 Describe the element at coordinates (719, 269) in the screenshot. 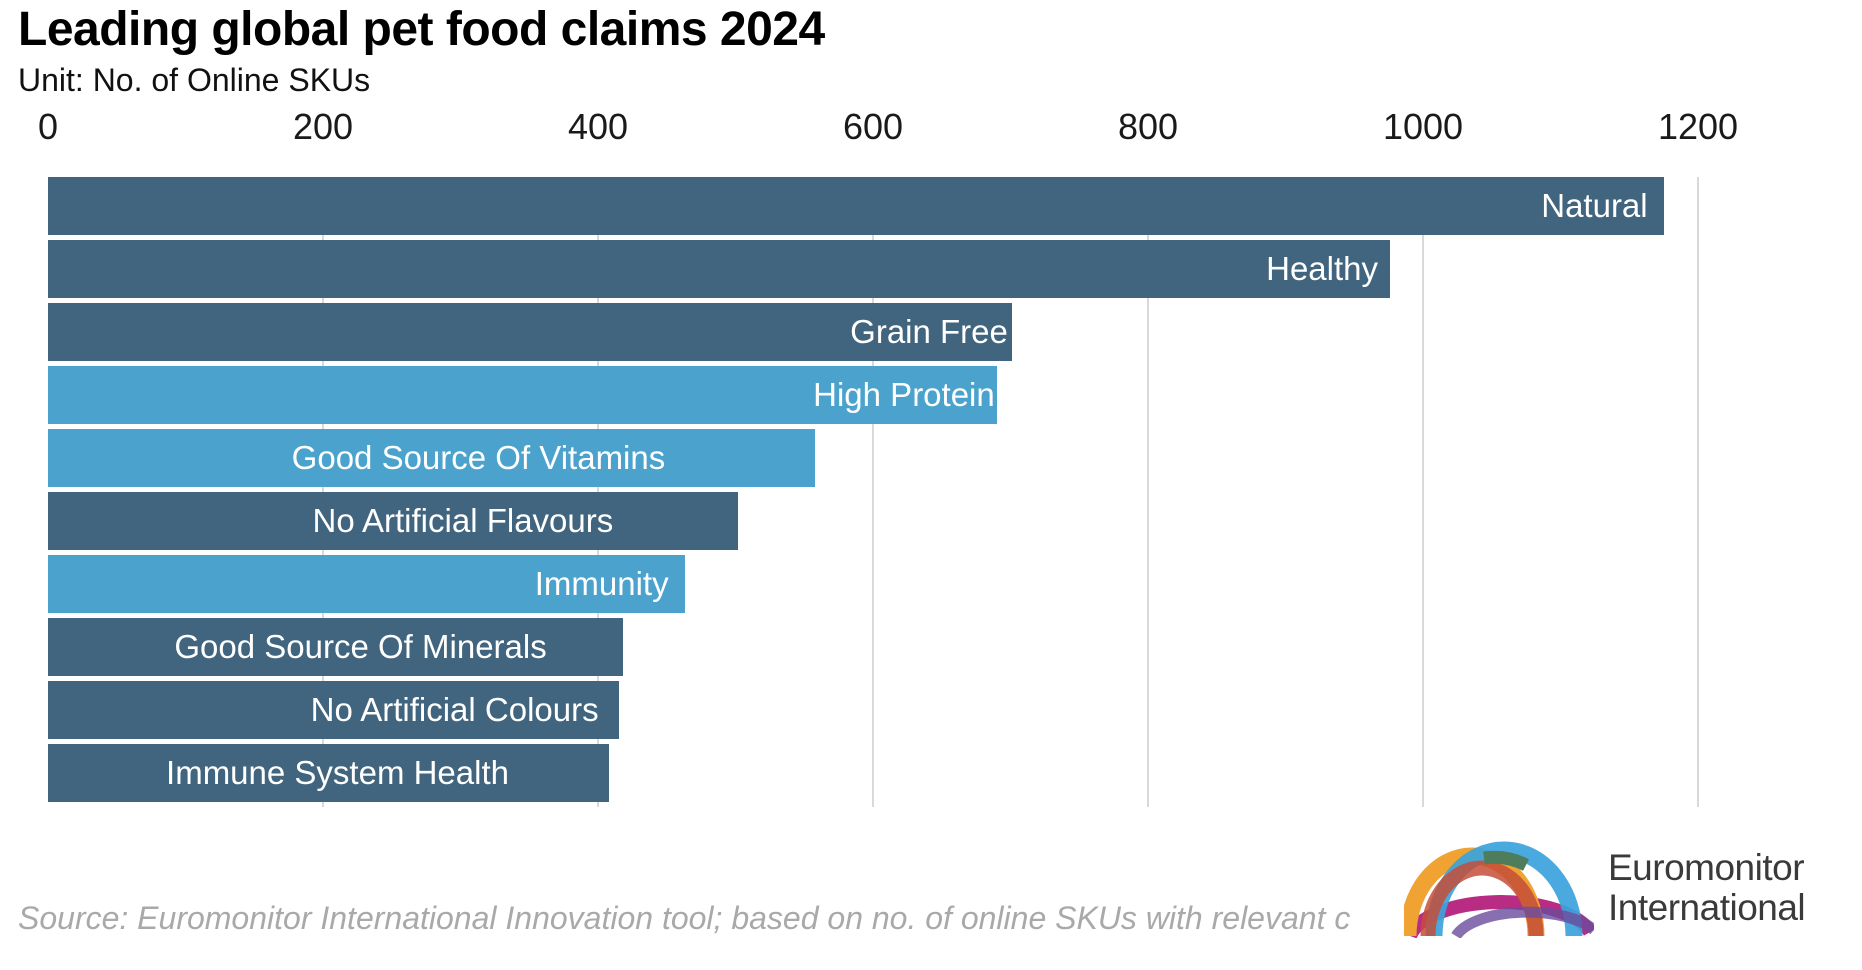

I see `bar-row: Healthy` at that location.